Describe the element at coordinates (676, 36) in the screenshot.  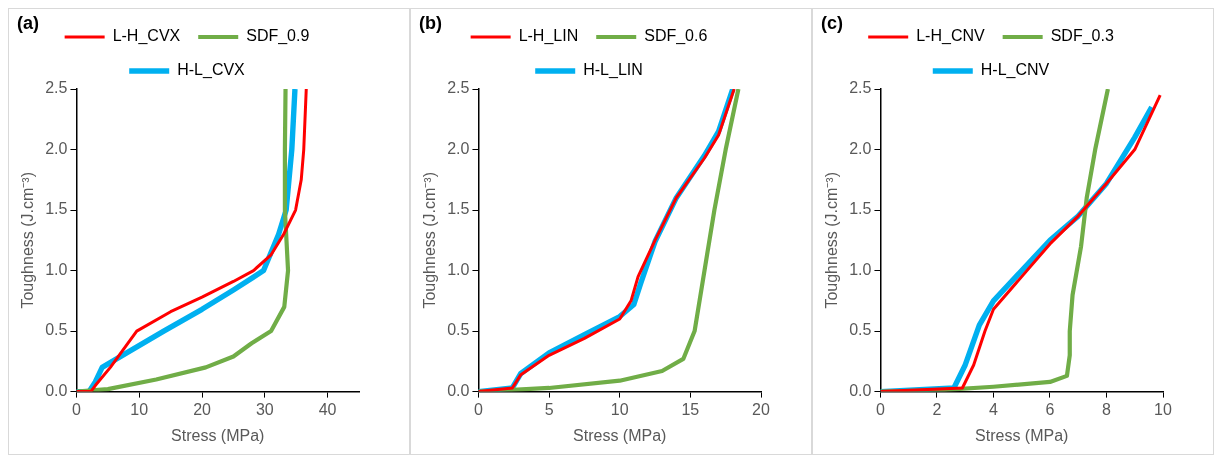
I see `legend-label: SDF_0.6` at that location.